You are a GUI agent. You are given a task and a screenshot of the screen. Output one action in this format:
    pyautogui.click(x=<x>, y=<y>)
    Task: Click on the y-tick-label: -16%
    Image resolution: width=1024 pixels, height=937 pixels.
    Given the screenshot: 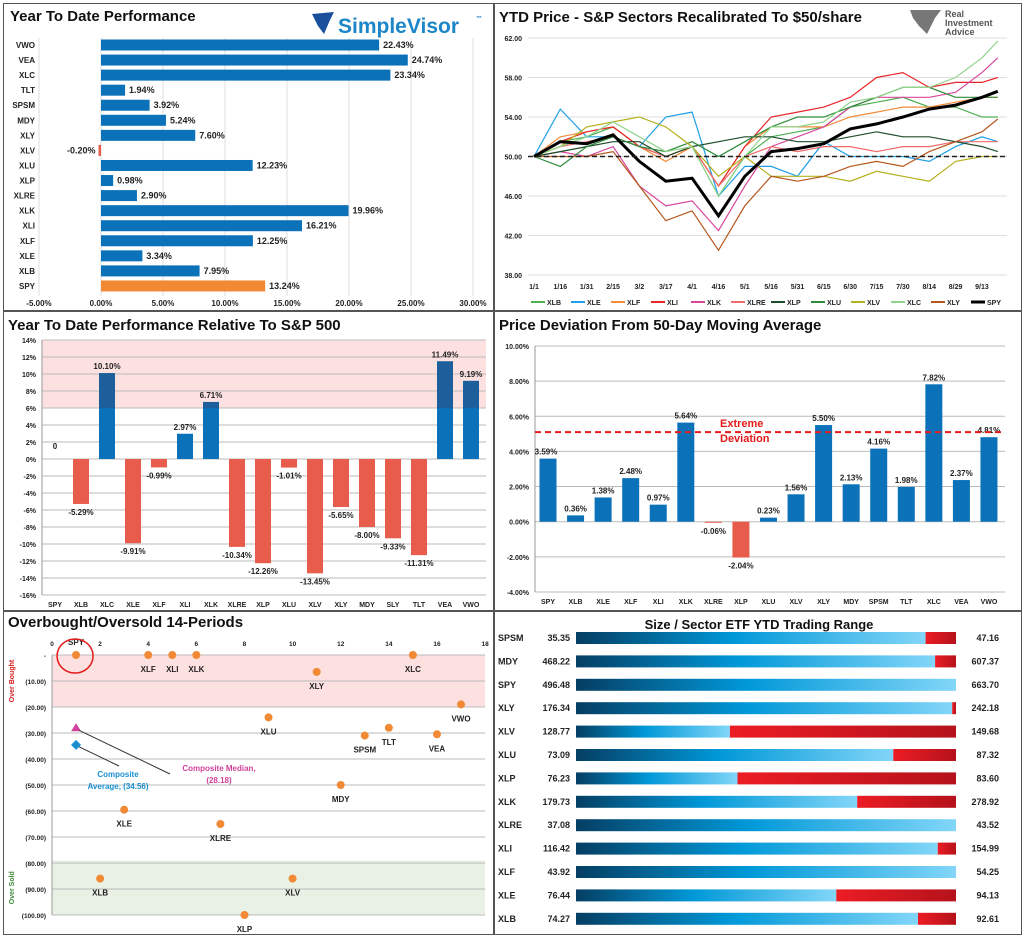 What is the action you would take?
    pyautogui.click(x=28, y=596)
    